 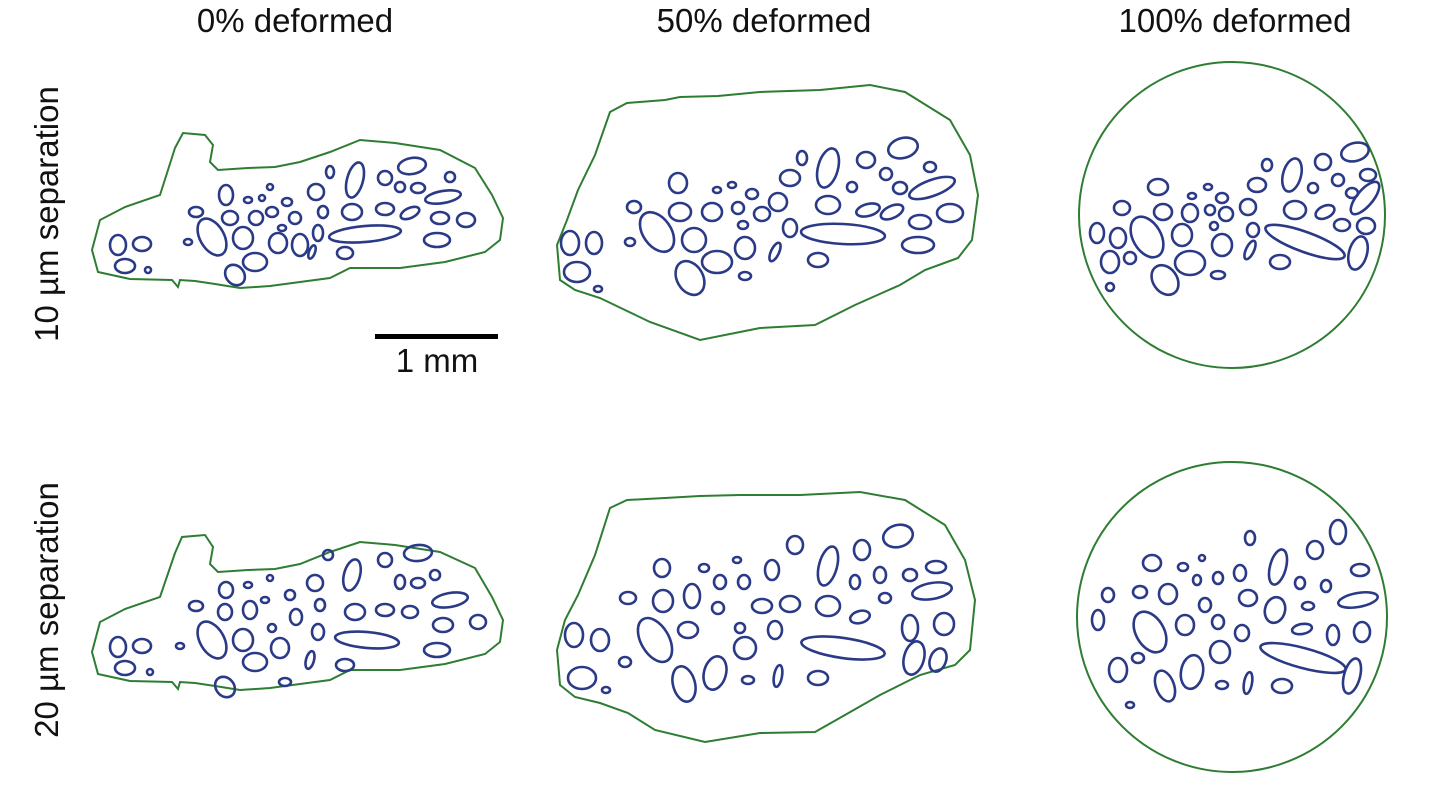 I want to click on panel-10um-100-percent, so click(x=1232, y=215).